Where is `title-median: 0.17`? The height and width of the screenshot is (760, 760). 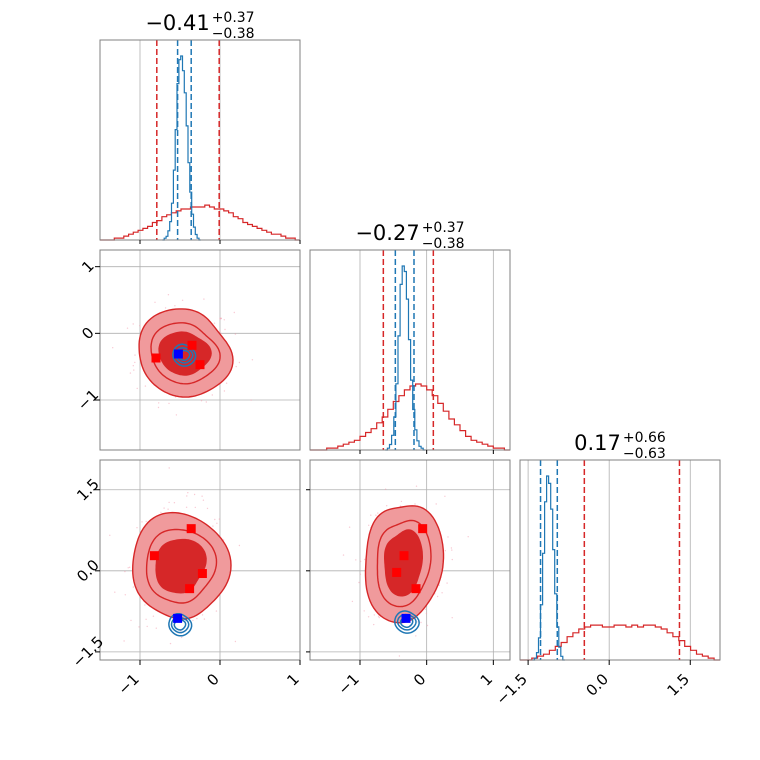 title-median: 0.17 is located at coordinates (597, 443).